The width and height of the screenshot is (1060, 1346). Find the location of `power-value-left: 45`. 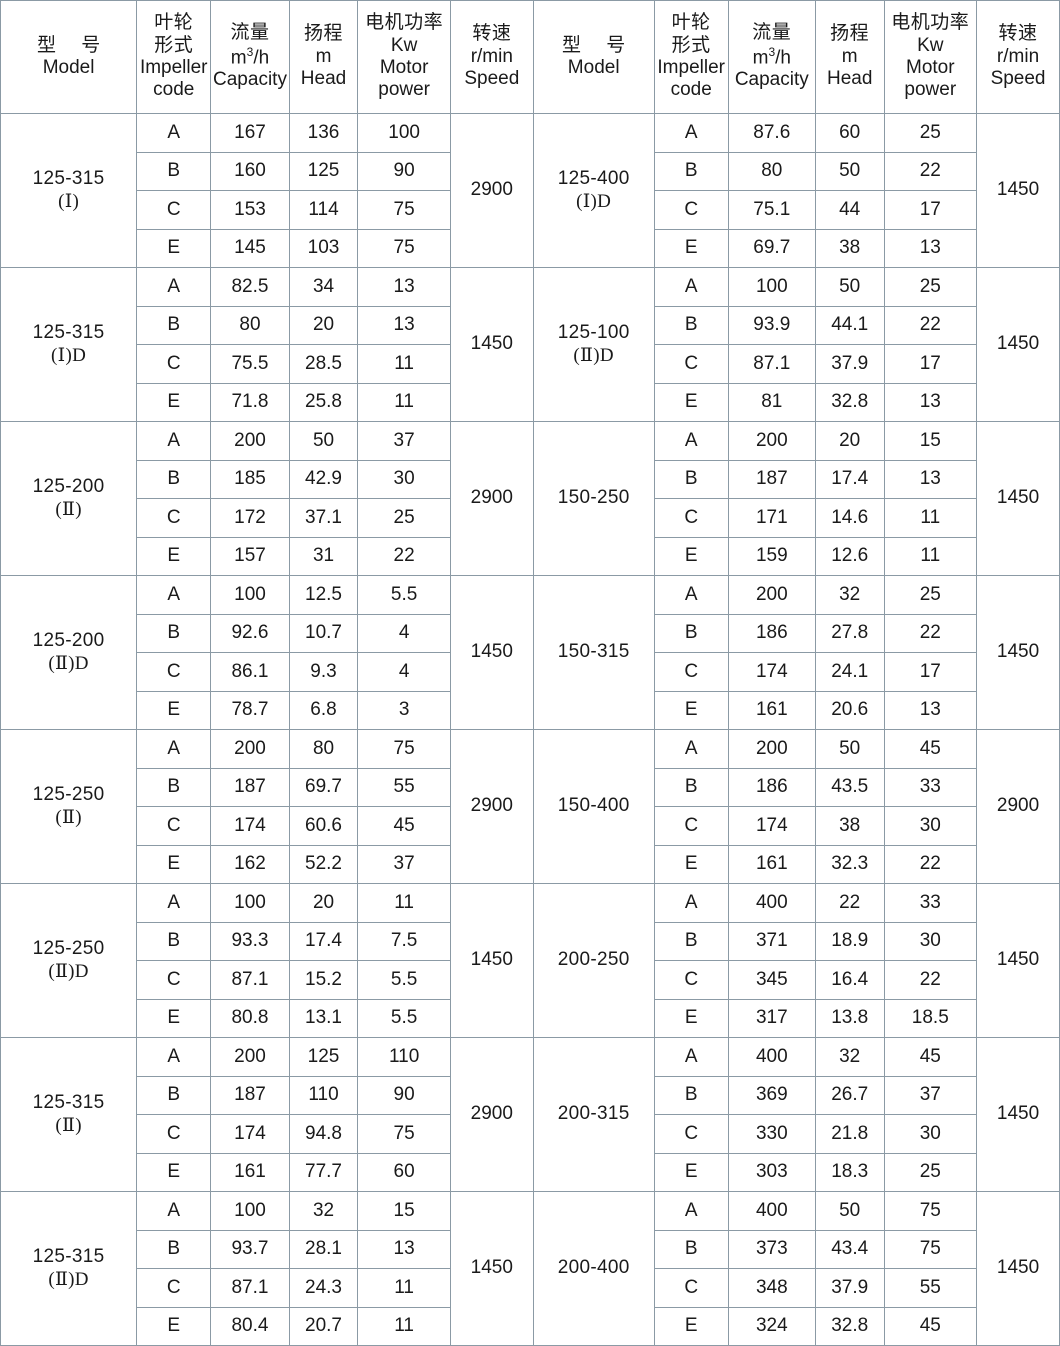

power-value-left: 45 is located at coordinates (404, 826).